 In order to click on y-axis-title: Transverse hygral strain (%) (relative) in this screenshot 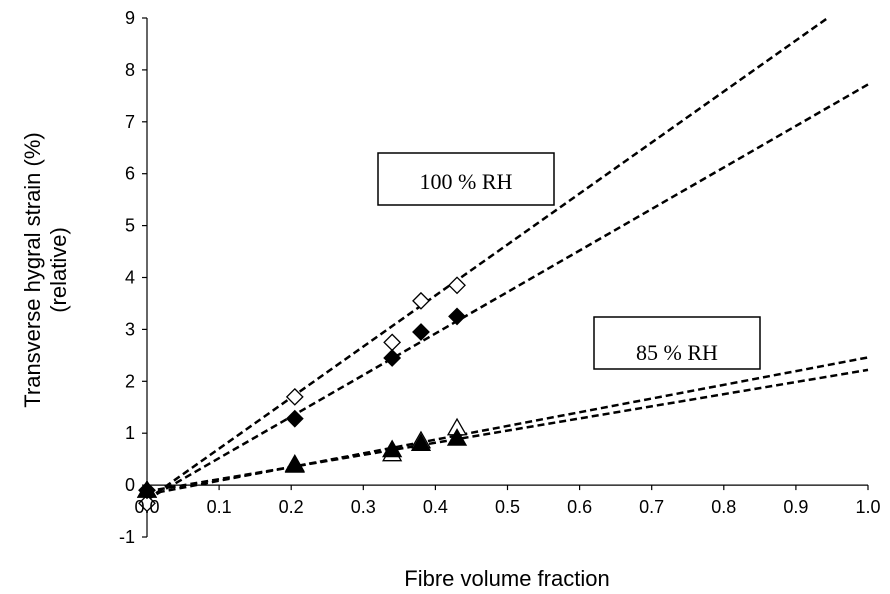, I will do `click(45, 269)`.